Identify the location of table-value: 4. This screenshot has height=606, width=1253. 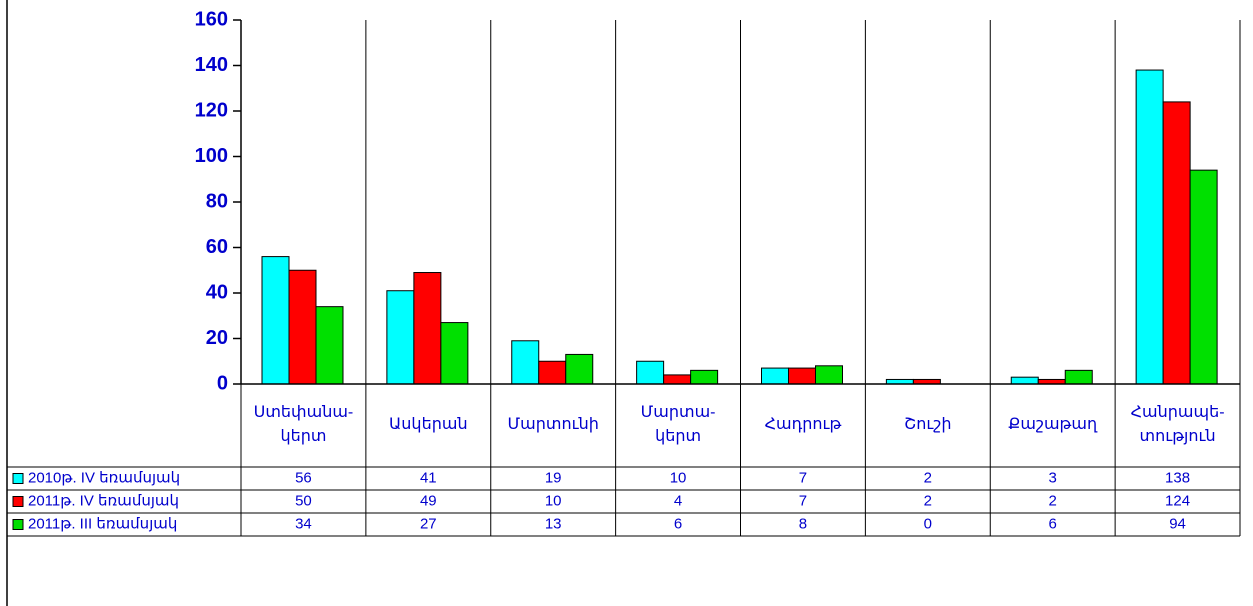
(678, 500).